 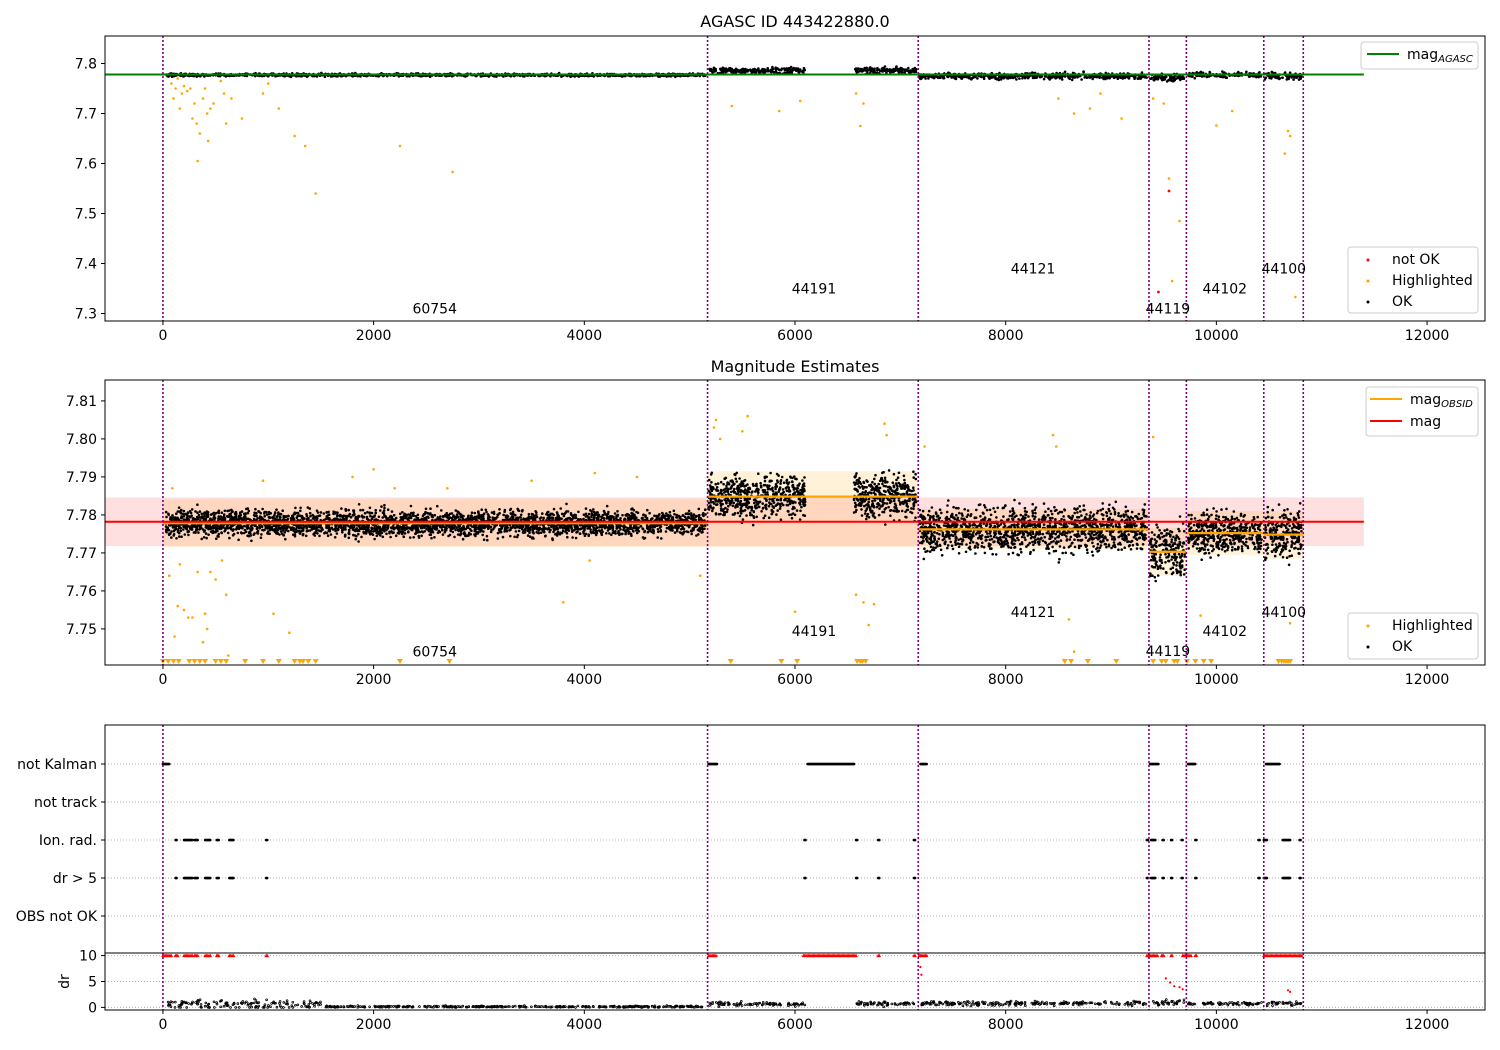 What do you see at coordinates (162, 336) in the screenshot?
I see `x-tick-label: 0` at bounding box center [162, 336].